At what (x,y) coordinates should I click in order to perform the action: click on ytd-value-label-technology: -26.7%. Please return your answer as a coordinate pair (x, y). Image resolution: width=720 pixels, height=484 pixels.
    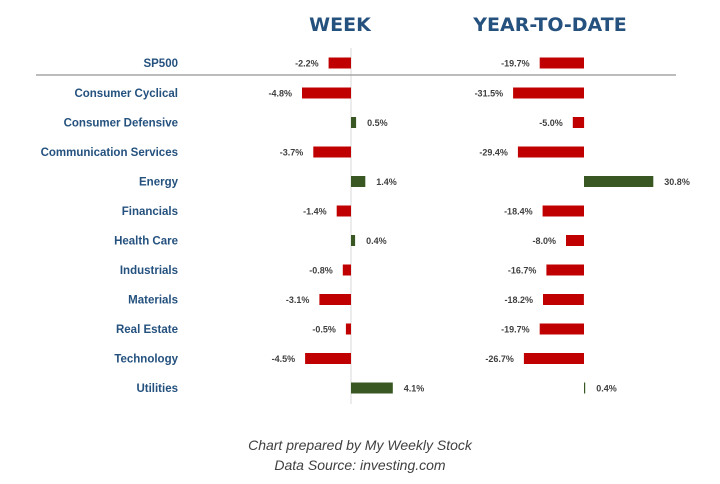
    Looking at the image, I should click on (499, 359).